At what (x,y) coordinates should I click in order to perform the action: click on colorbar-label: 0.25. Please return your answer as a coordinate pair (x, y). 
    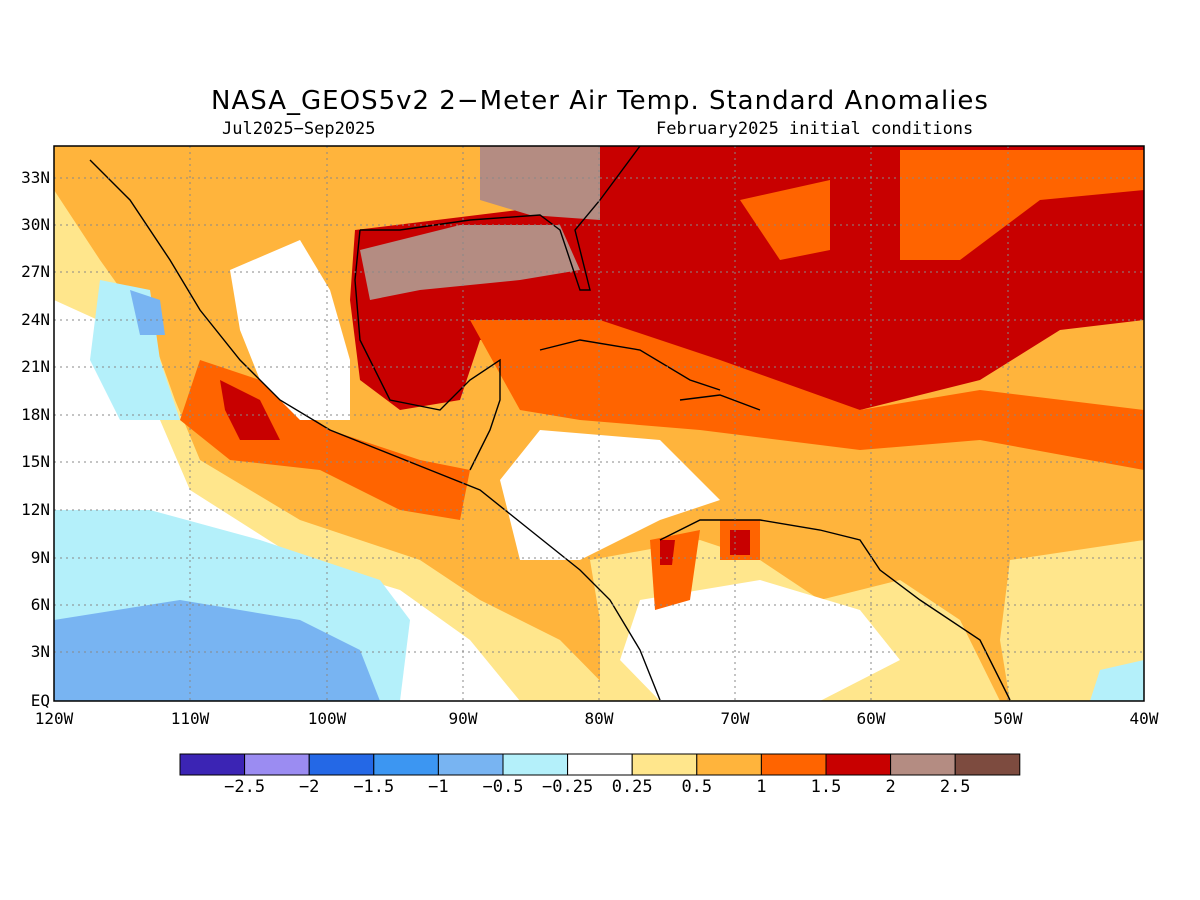
    Looking at the image, I should click on (632, 787).